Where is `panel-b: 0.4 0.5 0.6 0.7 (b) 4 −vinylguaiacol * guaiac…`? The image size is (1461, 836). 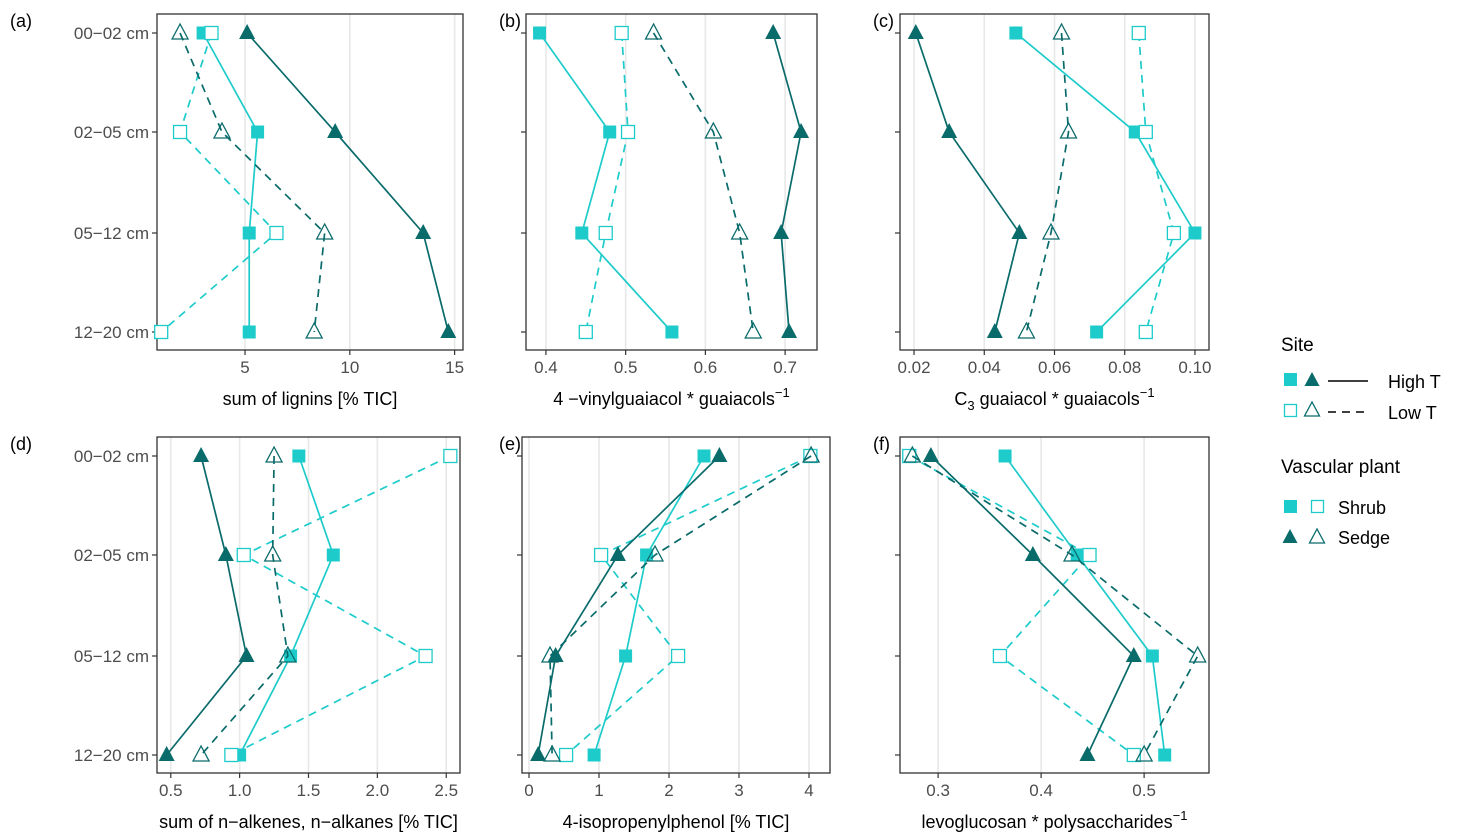 panel-b: 0.4 0.5 0.6 0.7 (b) 4 −vinylguaiacol * guaiac… is located at coordinates (658, 210).